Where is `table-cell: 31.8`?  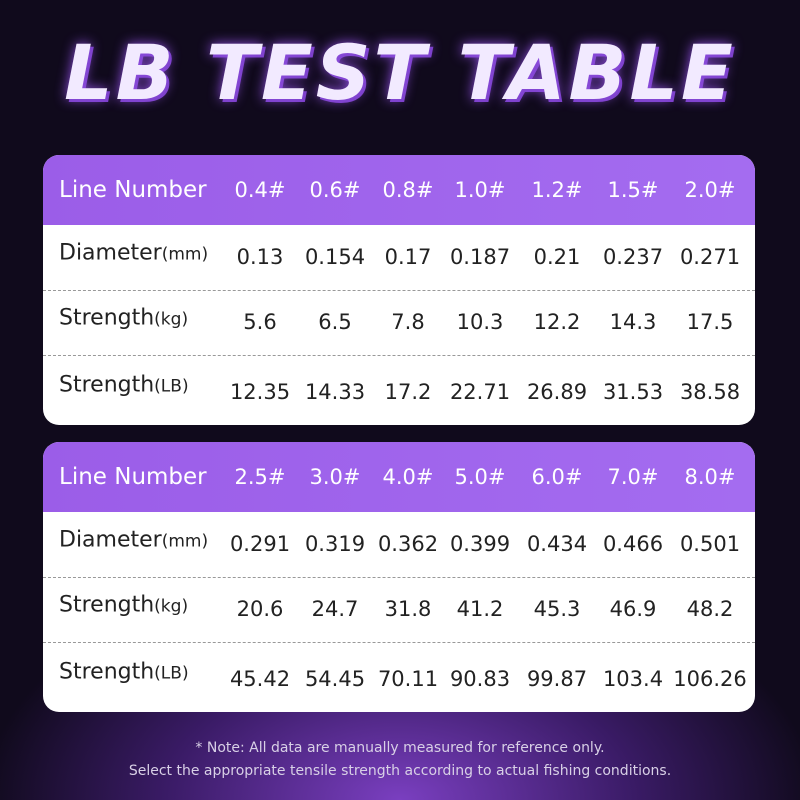 table-cell: 31.8 is located at coordinates (408, 609).